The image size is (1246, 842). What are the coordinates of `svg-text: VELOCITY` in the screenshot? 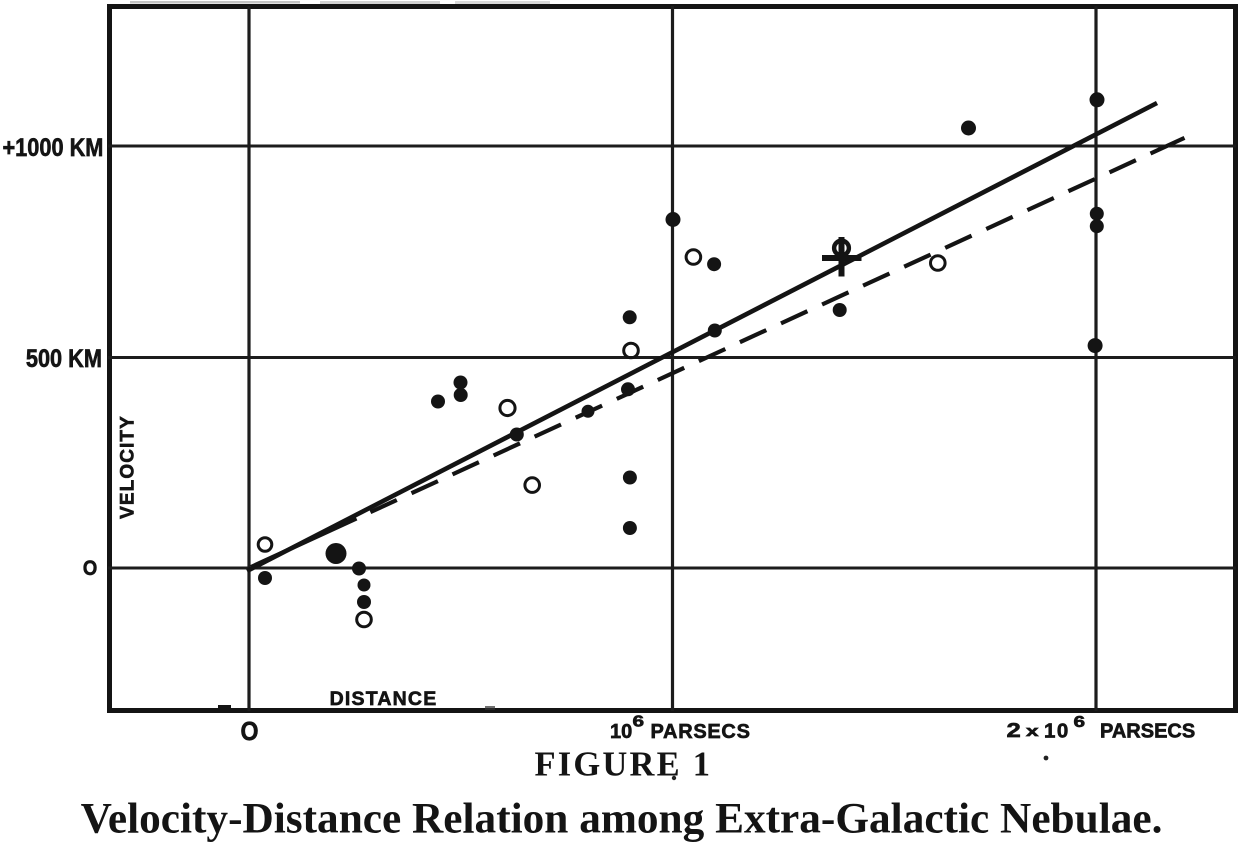 It's located at (128, 467).